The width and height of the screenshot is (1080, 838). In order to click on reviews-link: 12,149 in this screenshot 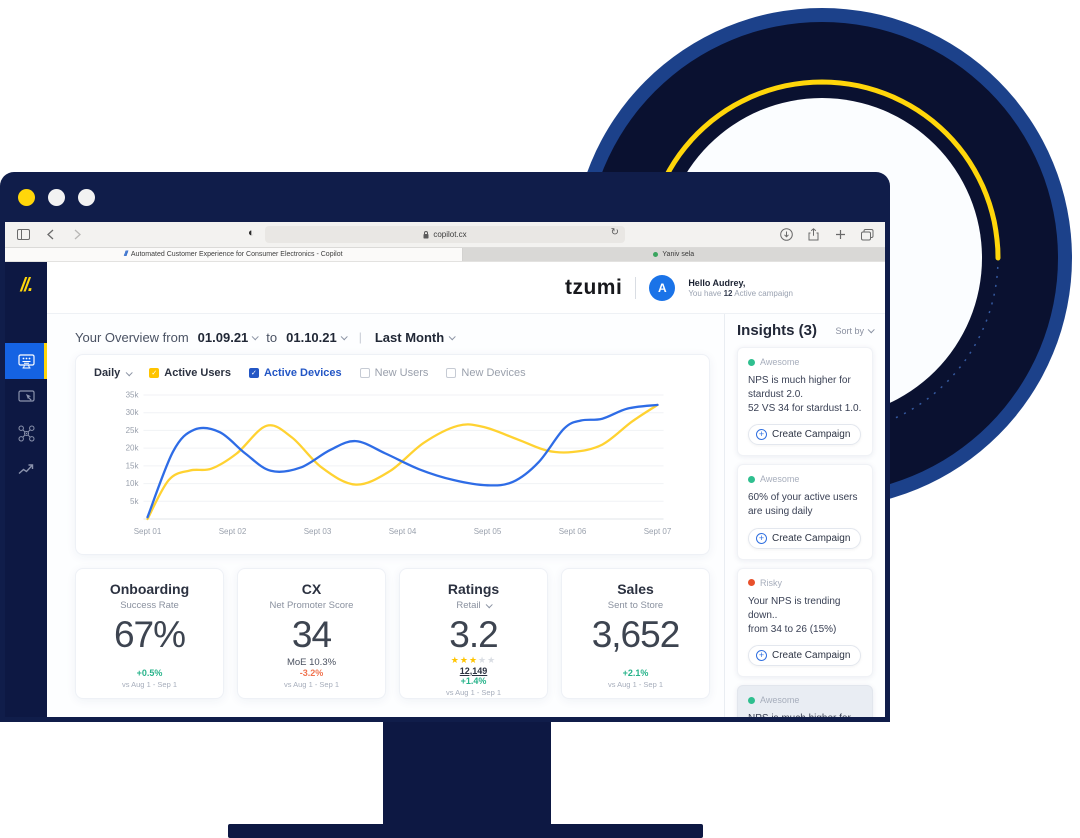, I will do `click(473, 670)`.